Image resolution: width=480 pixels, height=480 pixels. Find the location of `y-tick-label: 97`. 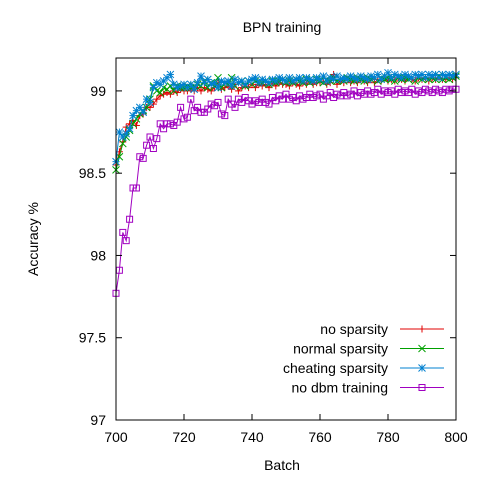

y-tick-label: 97 is located at coordinates (98, 420).